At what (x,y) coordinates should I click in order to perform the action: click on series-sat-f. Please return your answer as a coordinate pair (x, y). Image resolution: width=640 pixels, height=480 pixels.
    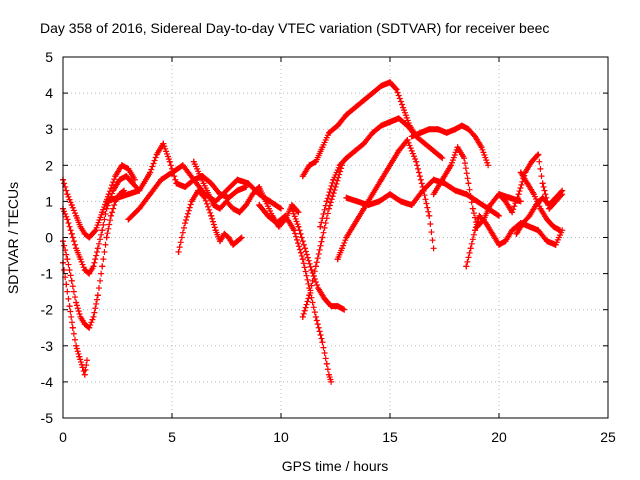
    Looking at the image, I should click on (204, 192).